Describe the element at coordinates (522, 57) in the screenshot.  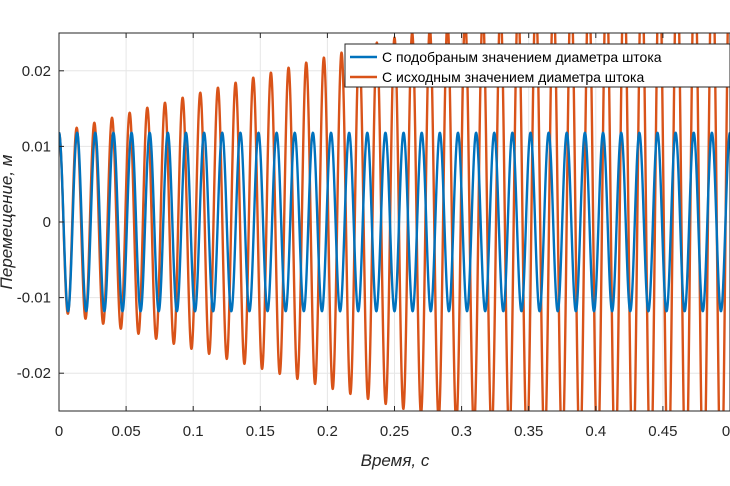
I see `legend-entry: С подобраным значением диаметра штока` at that location.